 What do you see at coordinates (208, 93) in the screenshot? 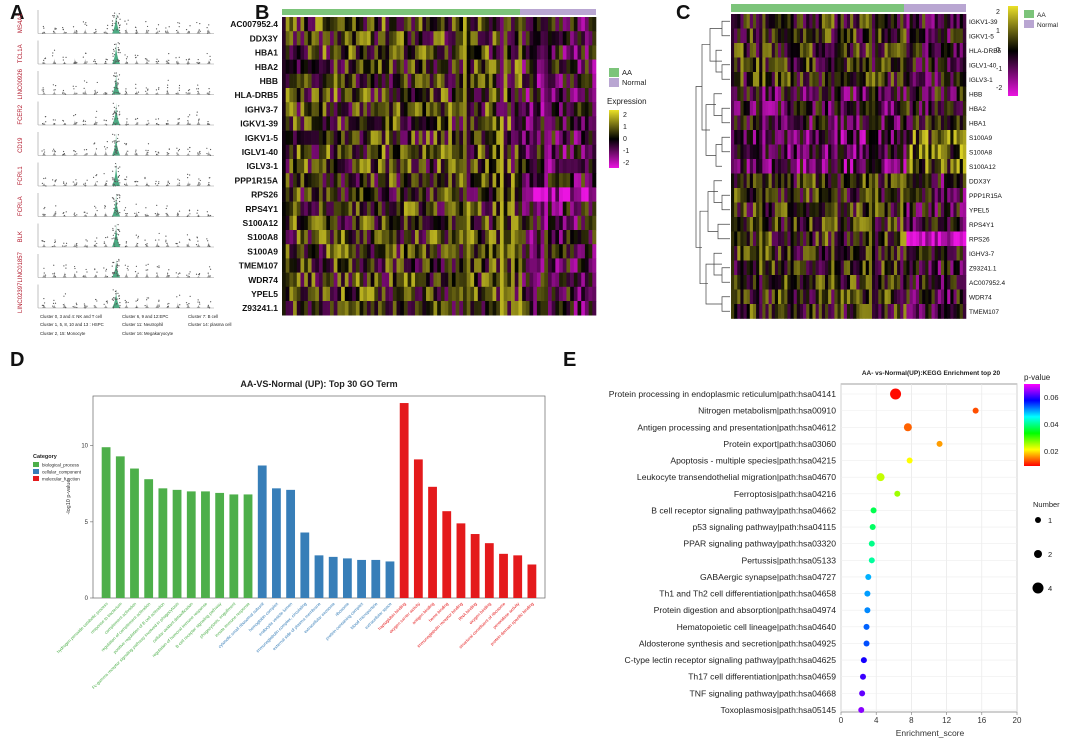
I see `violin-shape` at bounding box center [208, 93].